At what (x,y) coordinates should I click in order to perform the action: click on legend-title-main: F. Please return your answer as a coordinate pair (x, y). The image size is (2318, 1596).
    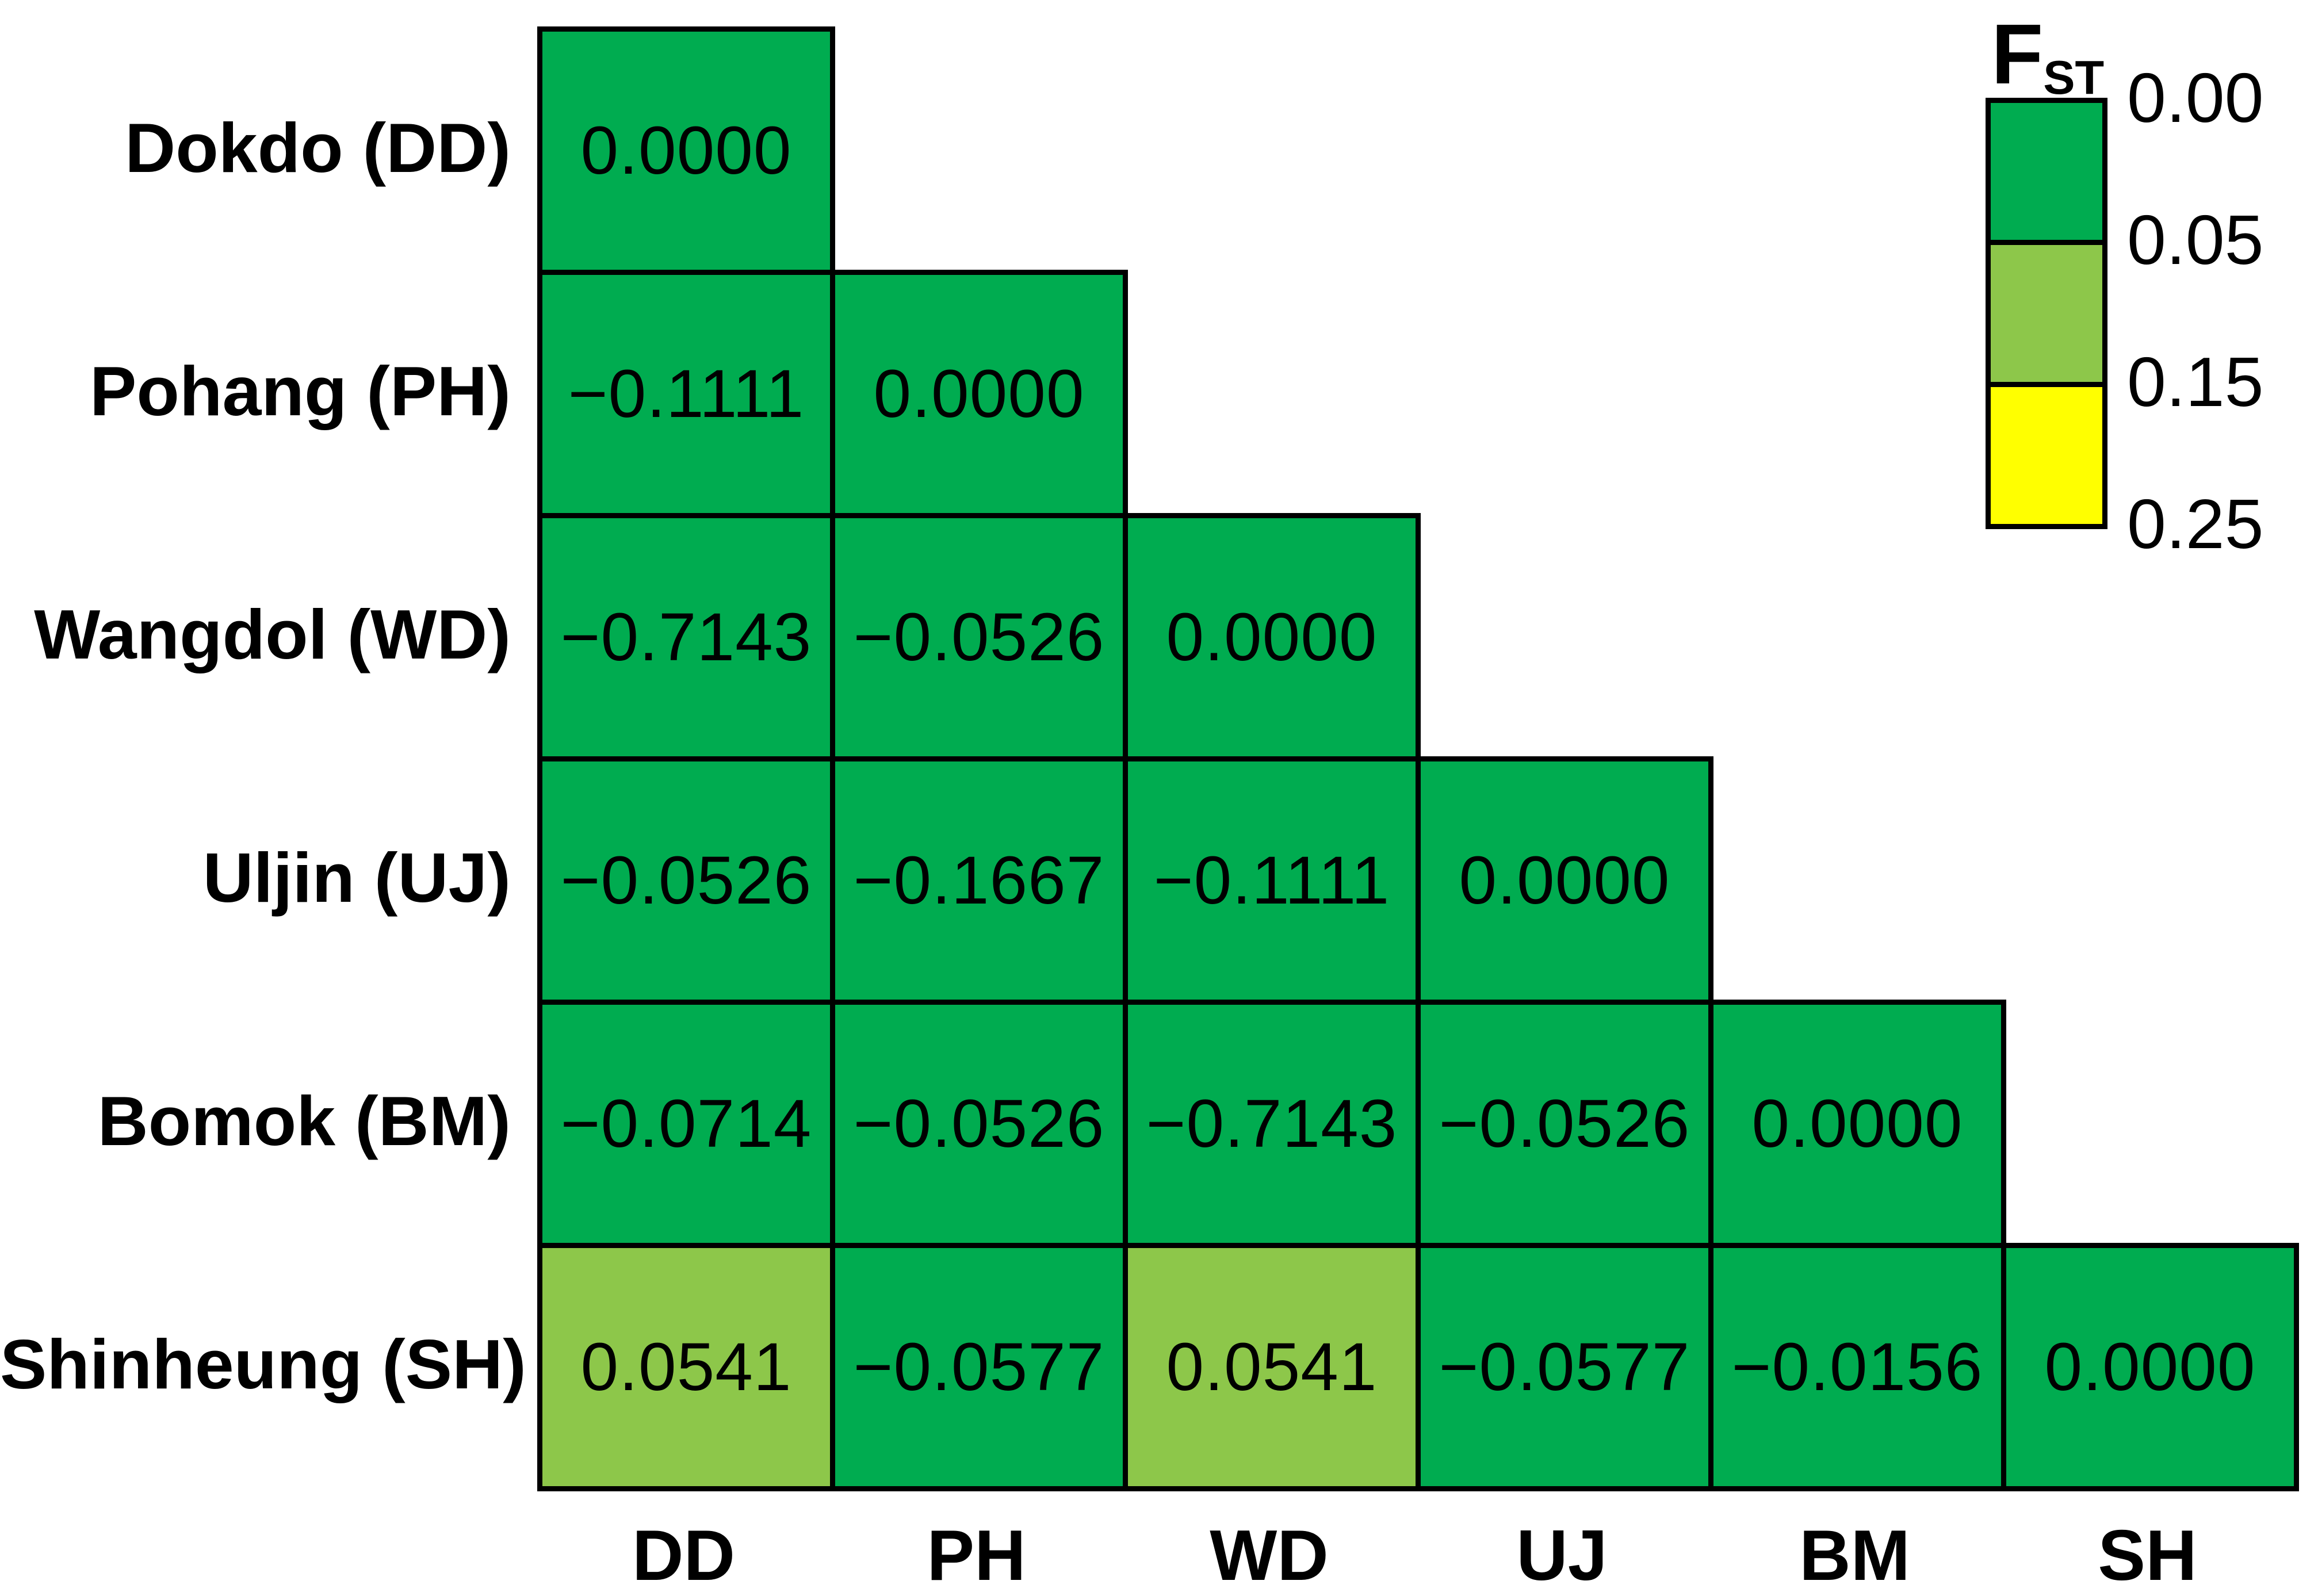
    Looking at the image, I should click on (2017, 55).